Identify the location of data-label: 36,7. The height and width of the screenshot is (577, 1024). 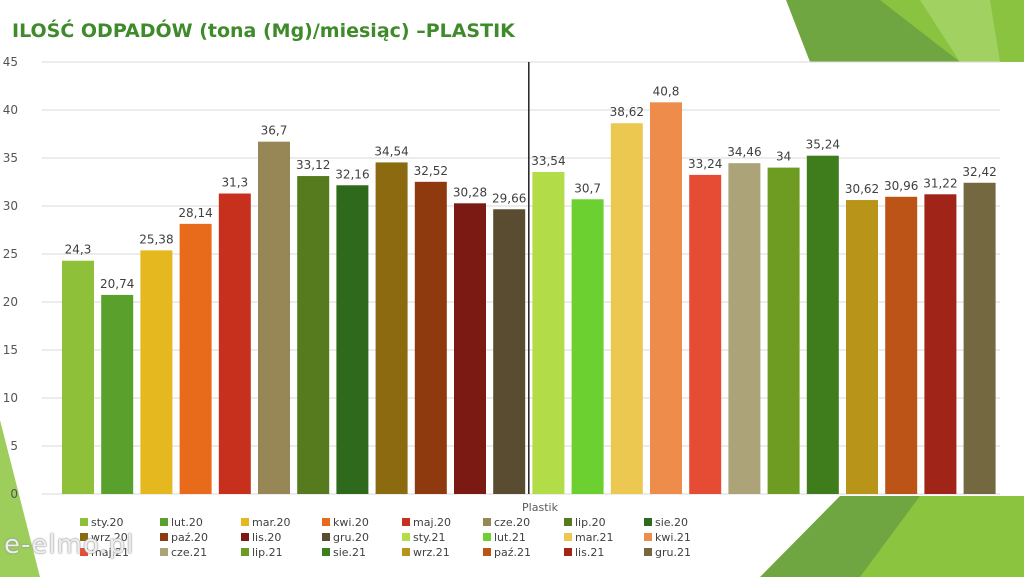
(274, 131).